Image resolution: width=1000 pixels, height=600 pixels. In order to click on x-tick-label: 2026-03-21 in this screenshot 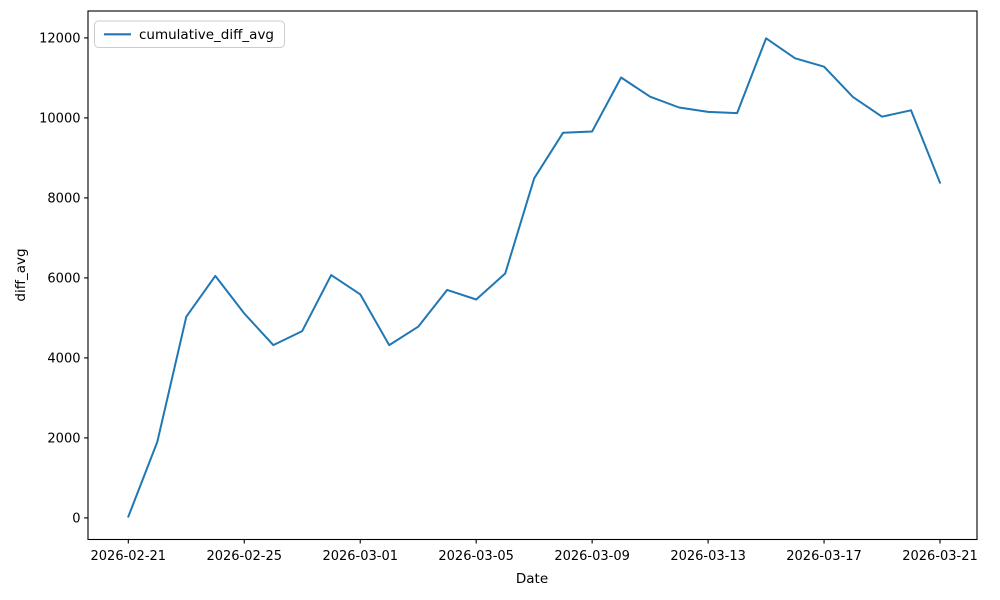, I will do `click(940, 556)`.